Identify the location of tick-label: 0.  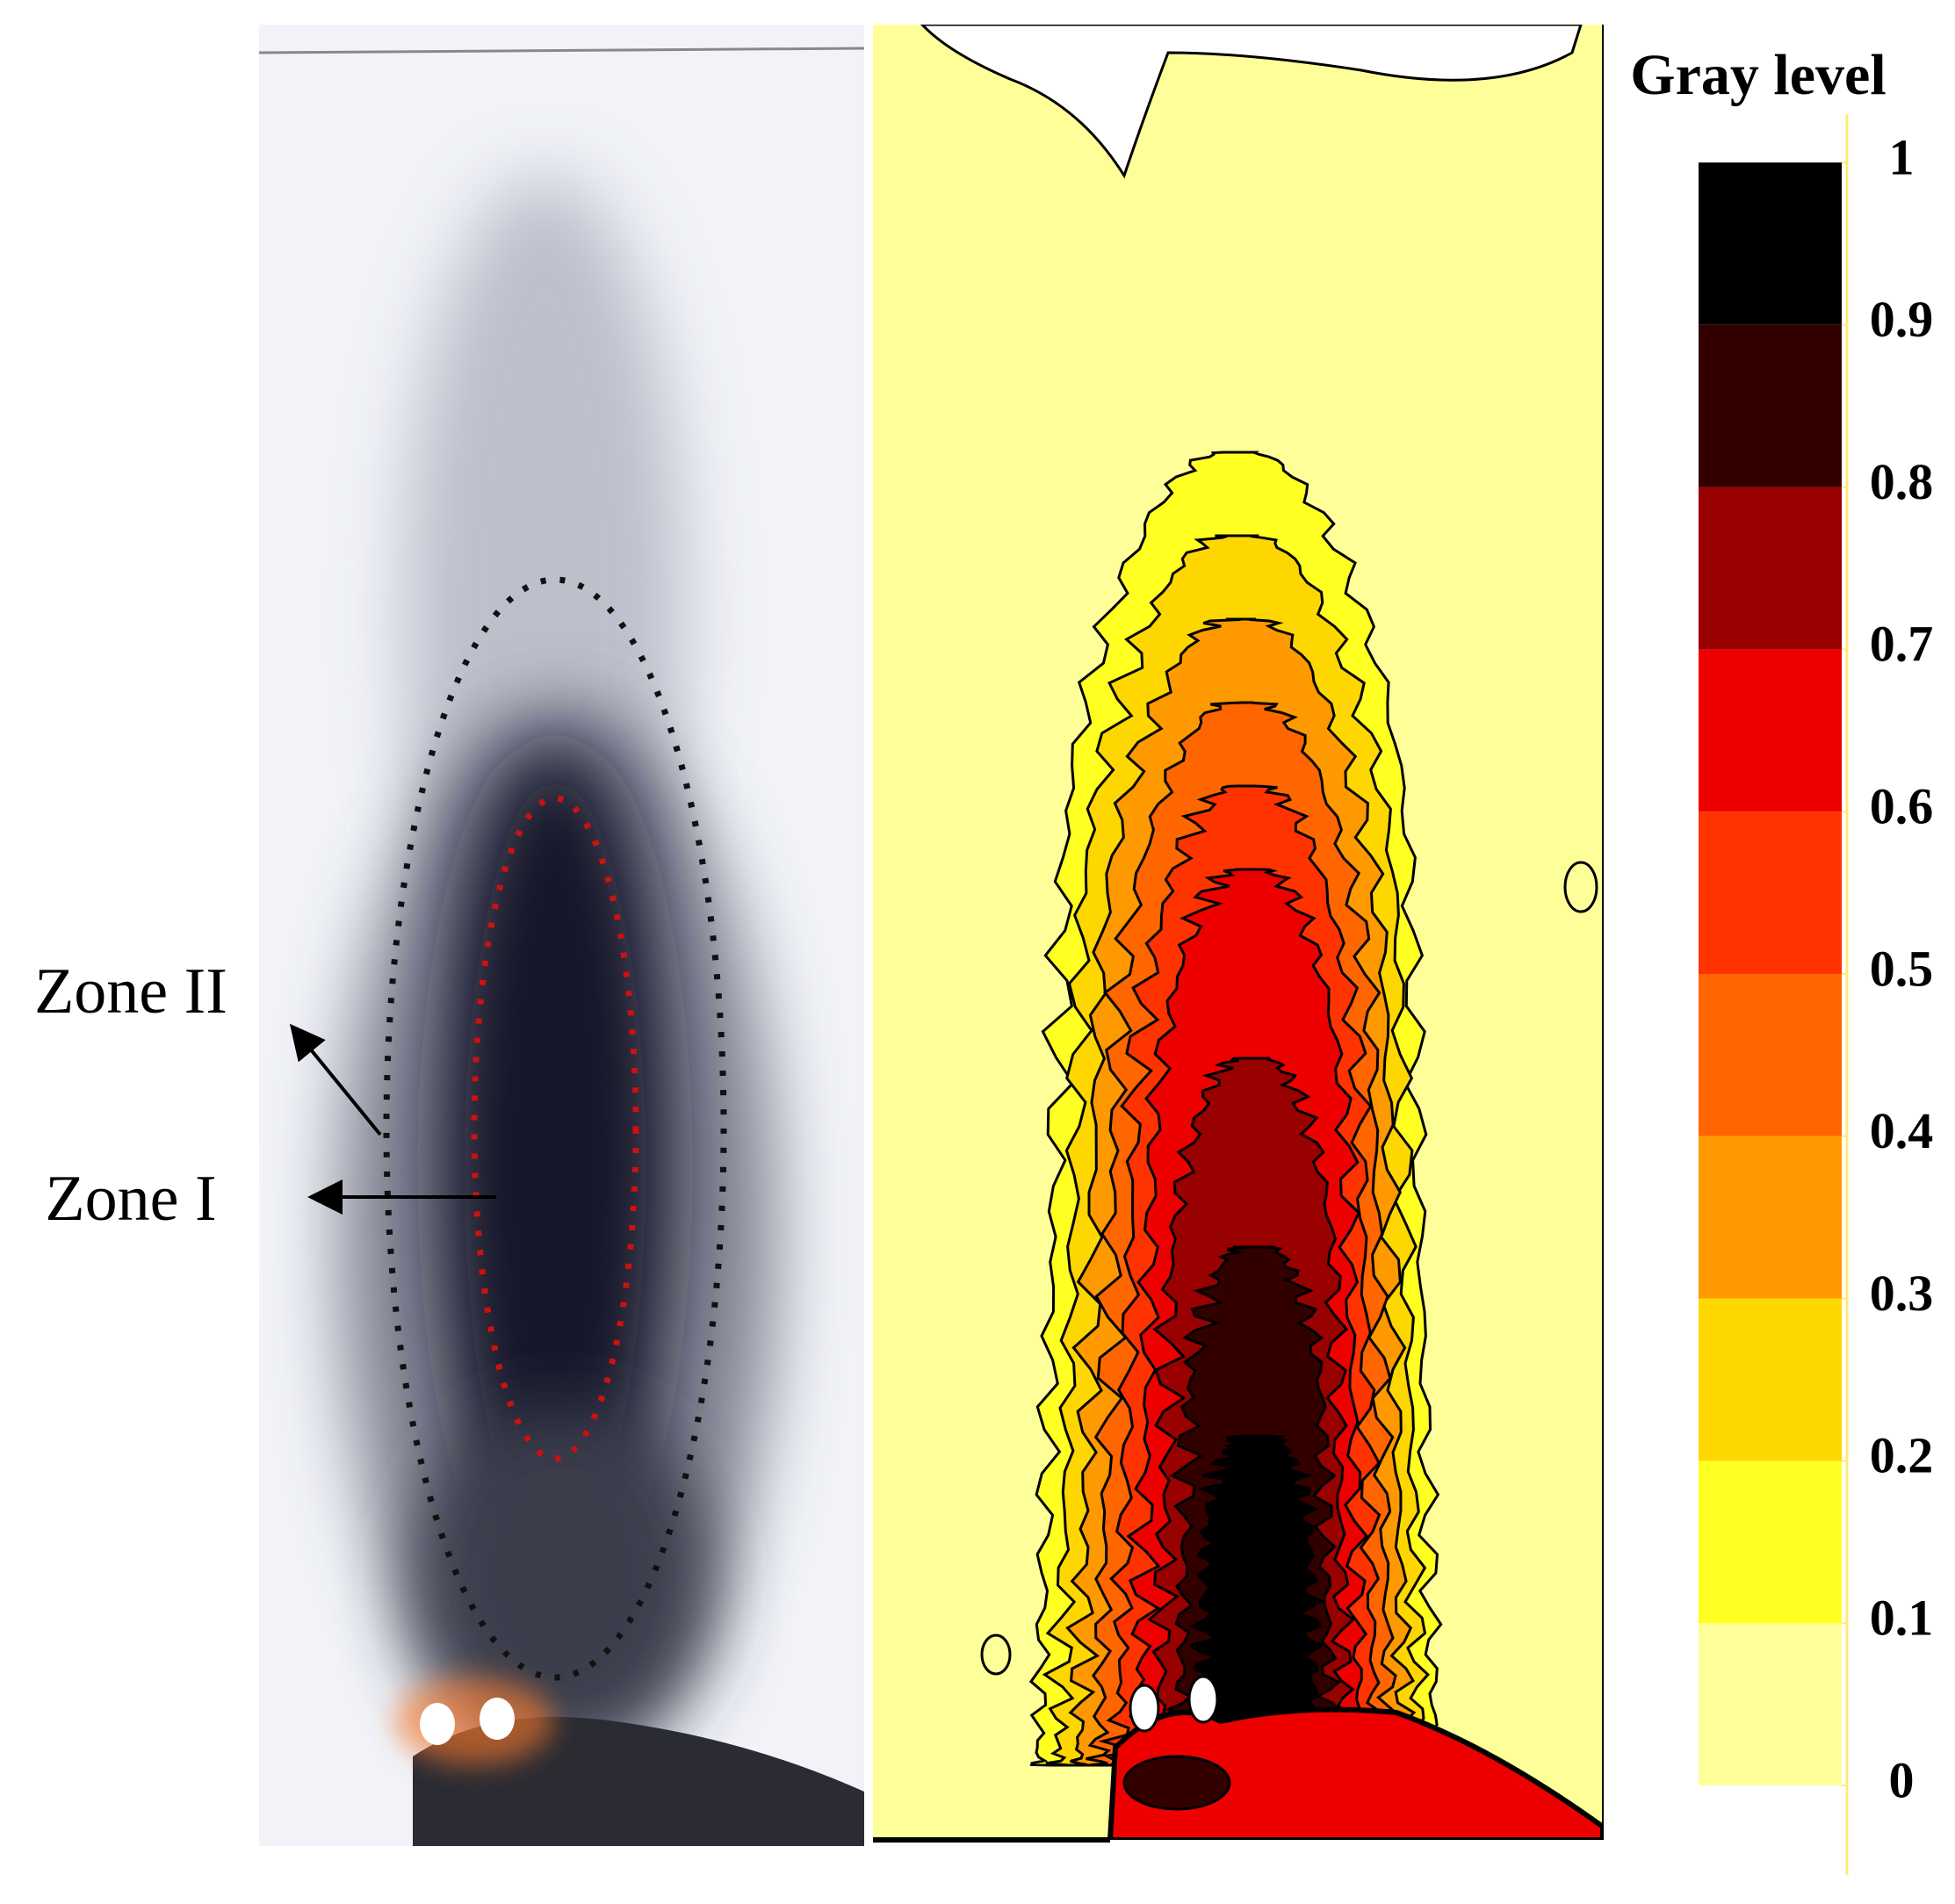
(1902, 1779).